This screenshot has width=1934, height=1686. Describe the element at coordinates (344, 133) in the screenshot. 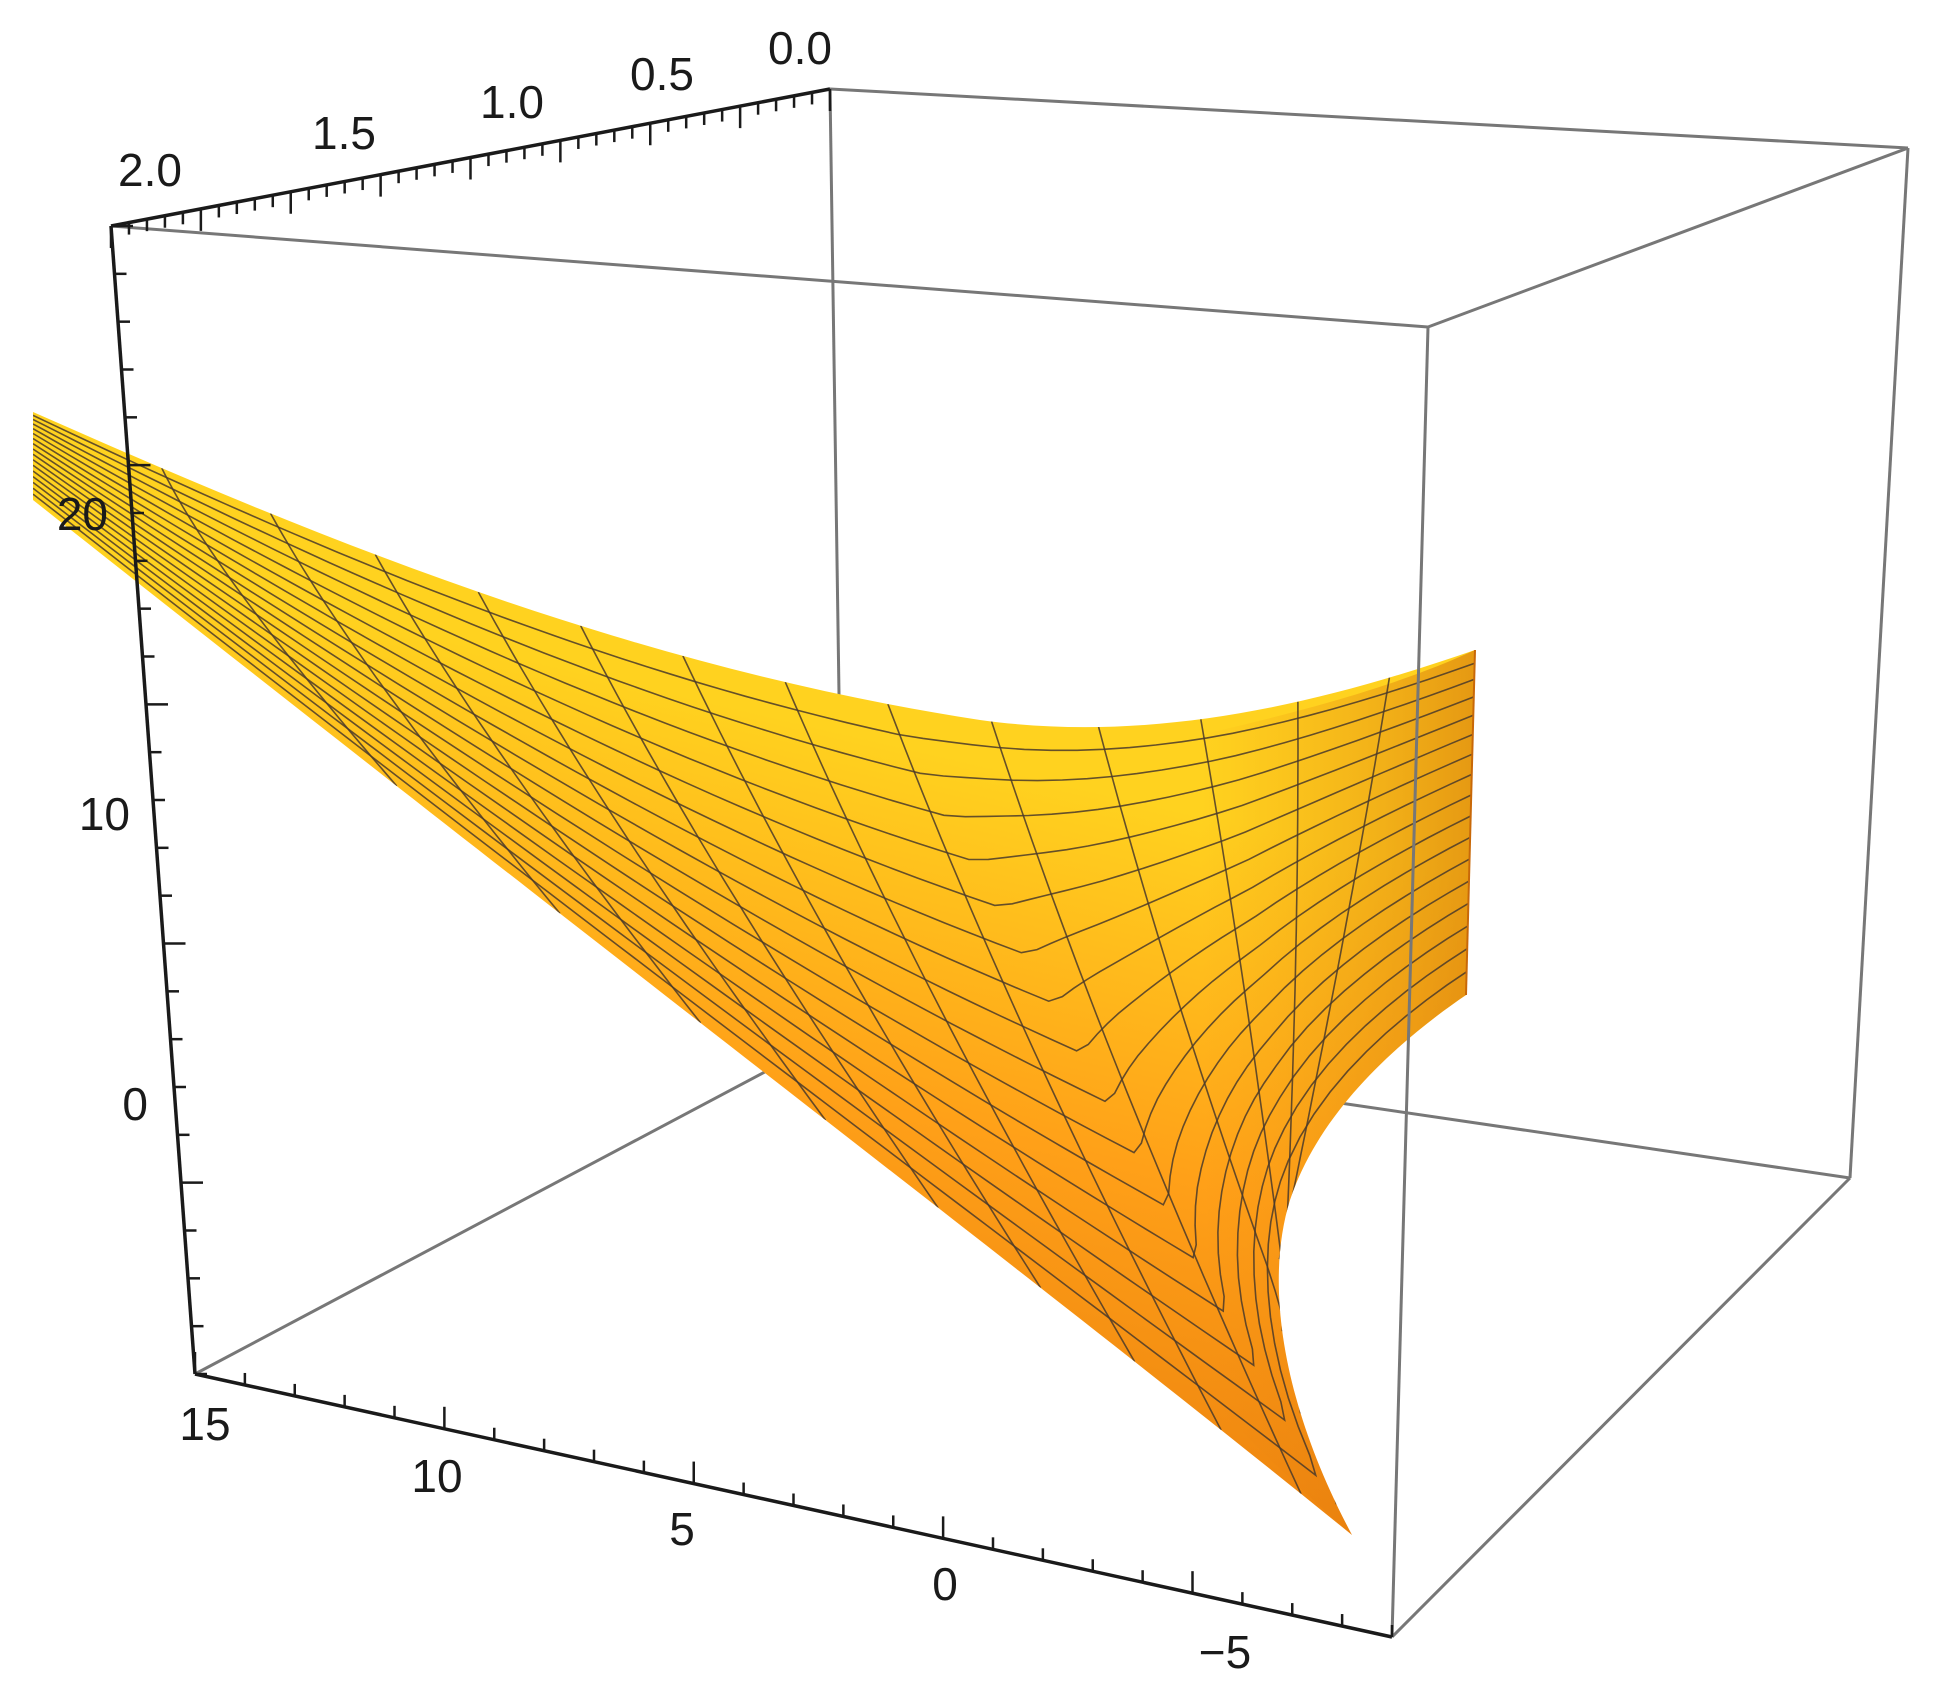

I see `t-tick-label: 1.5` at that location.